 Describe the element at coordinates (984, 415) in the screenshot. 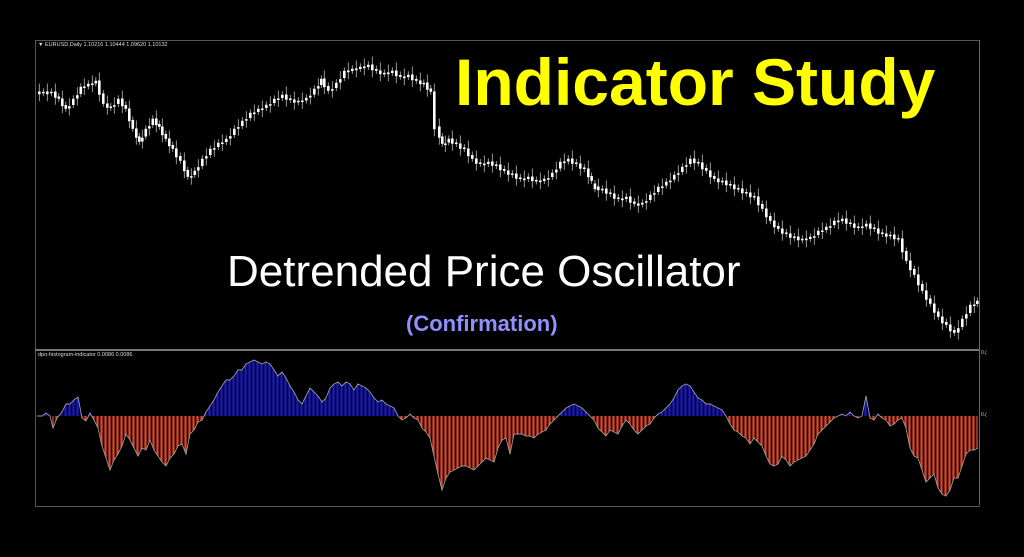

I see `indicator-axis-zero-label: 0.(` at that location.